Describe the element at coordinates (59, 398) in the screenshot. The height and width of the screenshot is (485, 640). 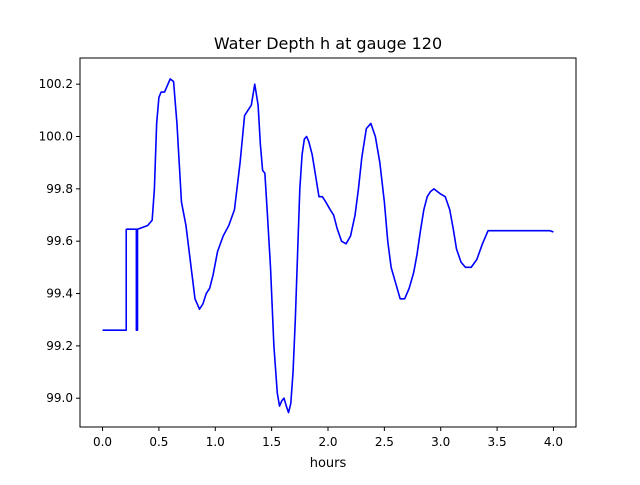
I see `y-tick-label: 99.0` at that location.